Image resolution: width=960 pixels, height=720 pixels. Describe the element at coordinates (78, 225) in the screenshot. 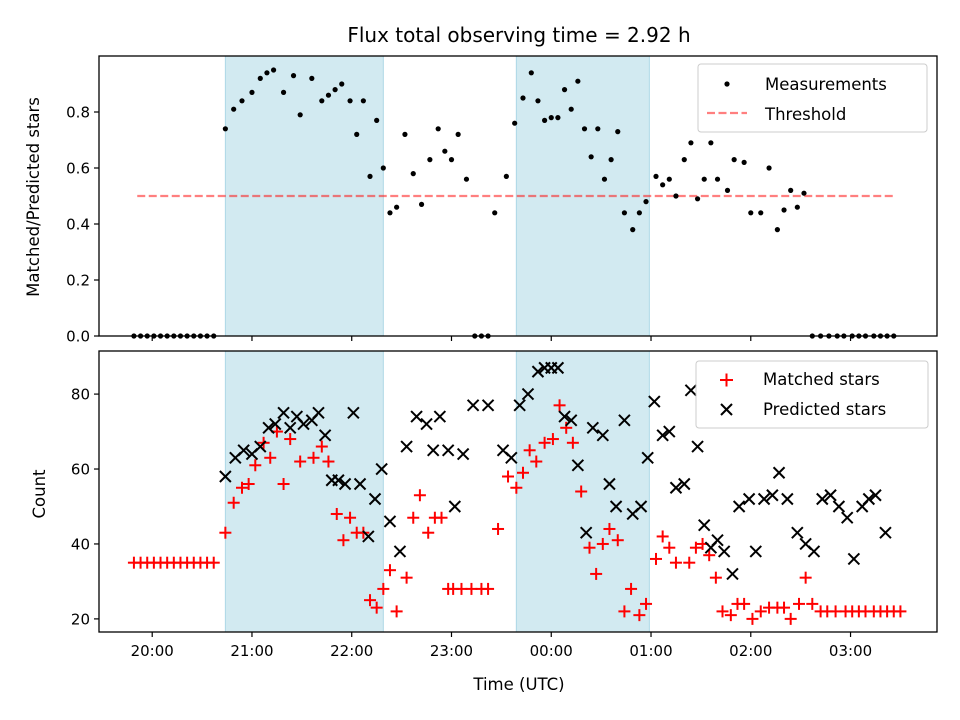

I see `y-tick-label: 0.4` at that location.